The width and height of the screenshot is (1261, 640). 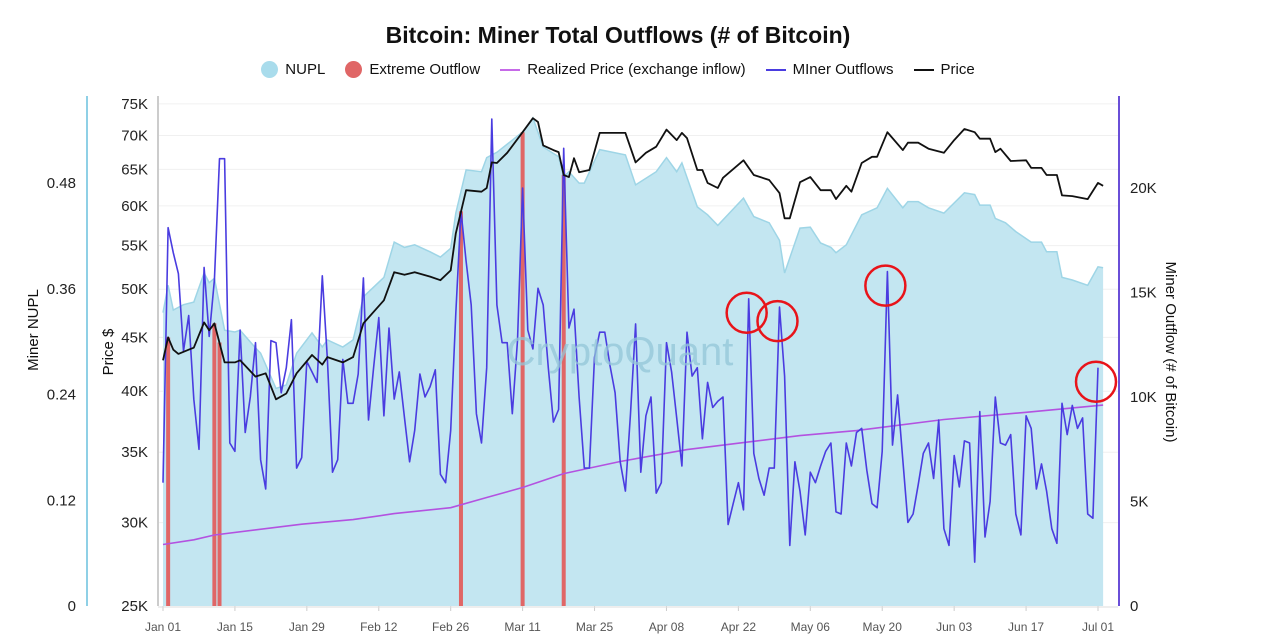 What do you see at coordinates (667, 627) in the screenshot?
I see `x-tick-label: Apr 08` at bounding box center [667, 627].